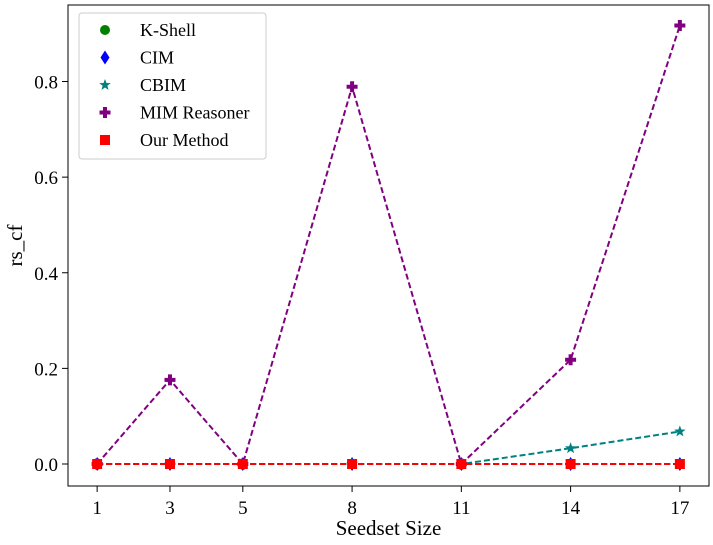  What do you see at coordinates (184, 140) in the screenshot?
I see `legend-label-our-method: Our Method` at bounding box center [184, 140].